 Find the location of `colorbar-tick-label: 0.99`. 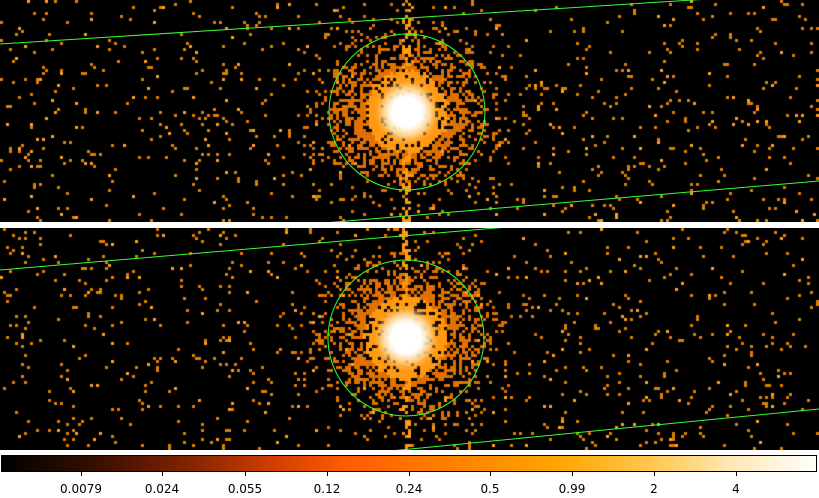

colorbar-tick-label: 0.99 is located at coordinates (572, 489).